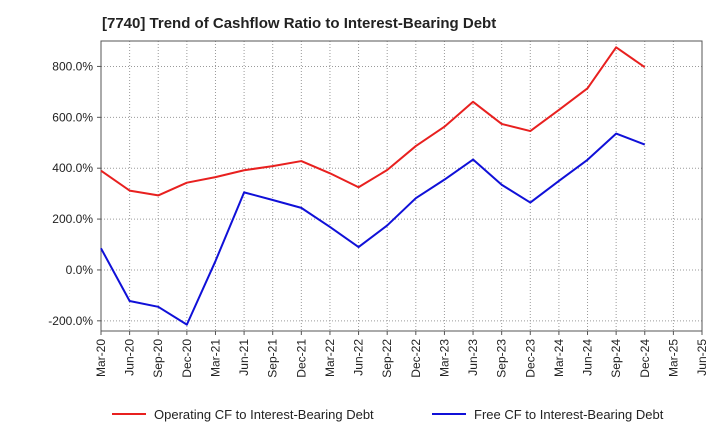 Image resolution: width=720 pixels, height=440 pixels. Describe the element at coordinates (244, 357) in the screenshot. I see `x-tick-label: Jun-21` at that location.